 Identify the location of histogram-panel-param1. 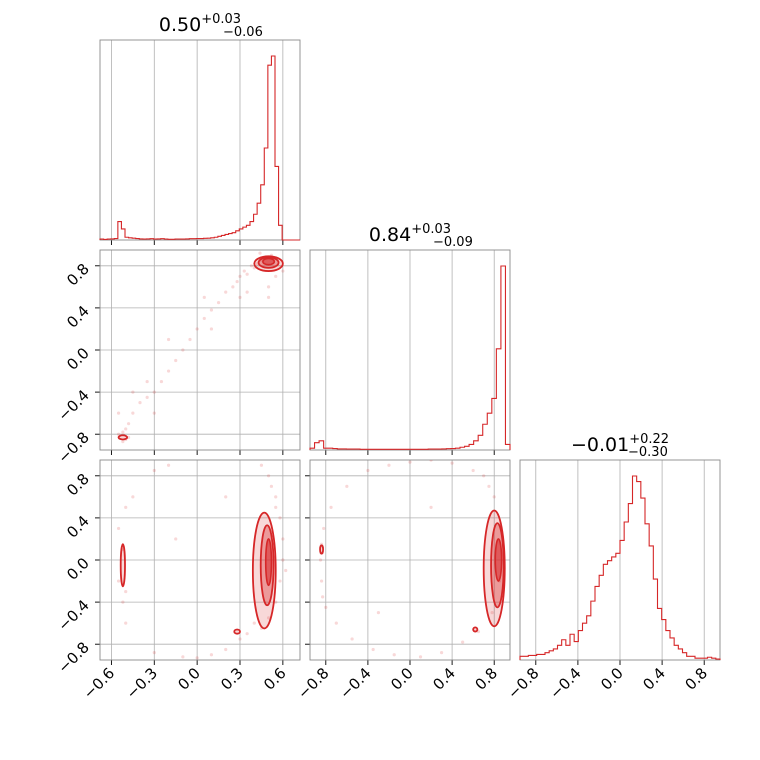
(200, 142).